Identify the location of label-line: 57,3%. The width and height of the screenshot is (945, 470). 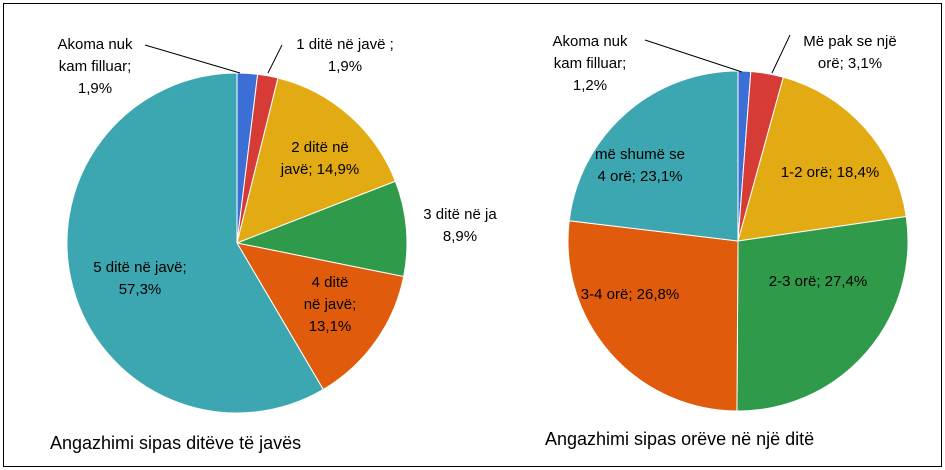
(140, 289).